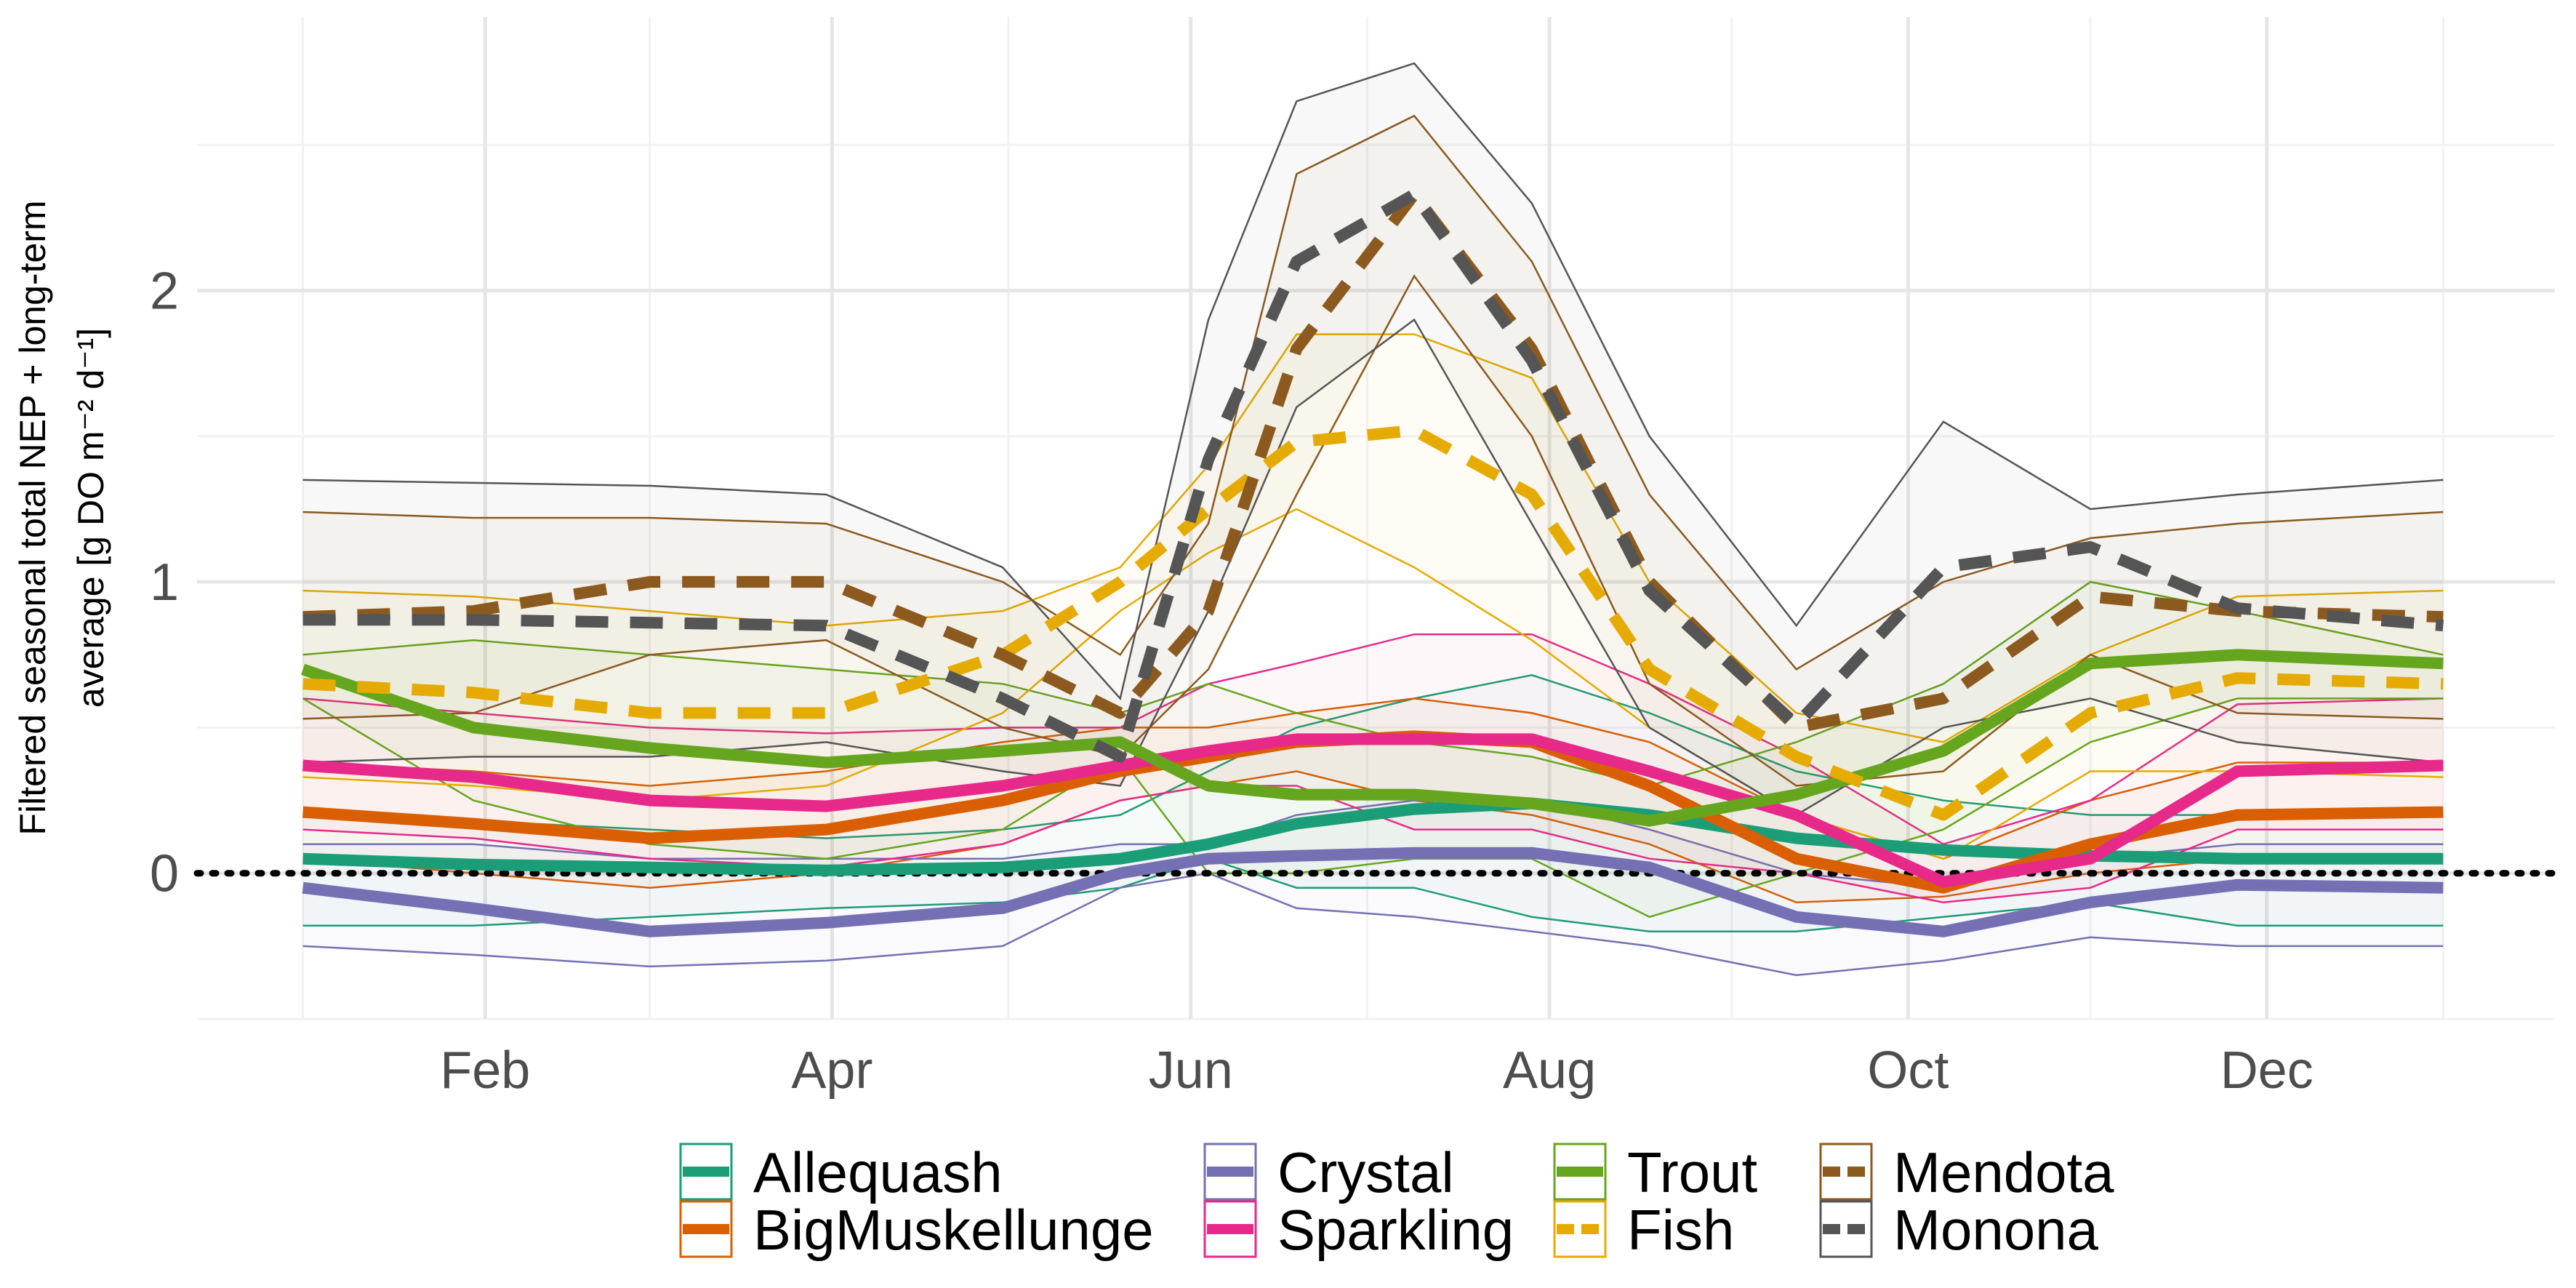 This screenshot has height=1288, width=2576. I want to click on legend-label: Monona, so click(1996, 1230).